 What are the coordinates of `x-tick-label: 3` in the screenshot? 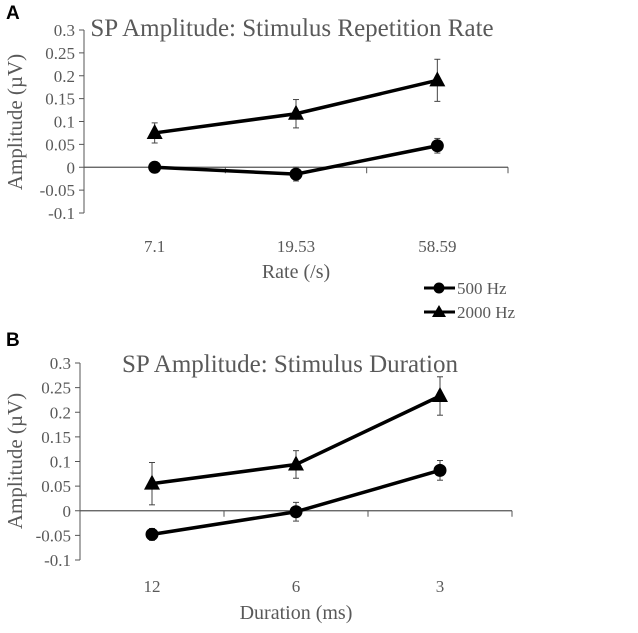 It's located at (440, 586).